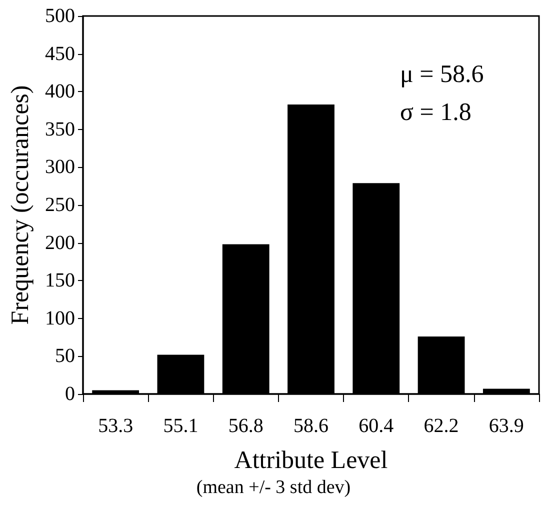 The height and width of the screenshot is (512, 547). What do you see at coordinates (436, 112) in the screenshot?
I see `annotation: σ = 1.8` at bounding box center [436, 112].